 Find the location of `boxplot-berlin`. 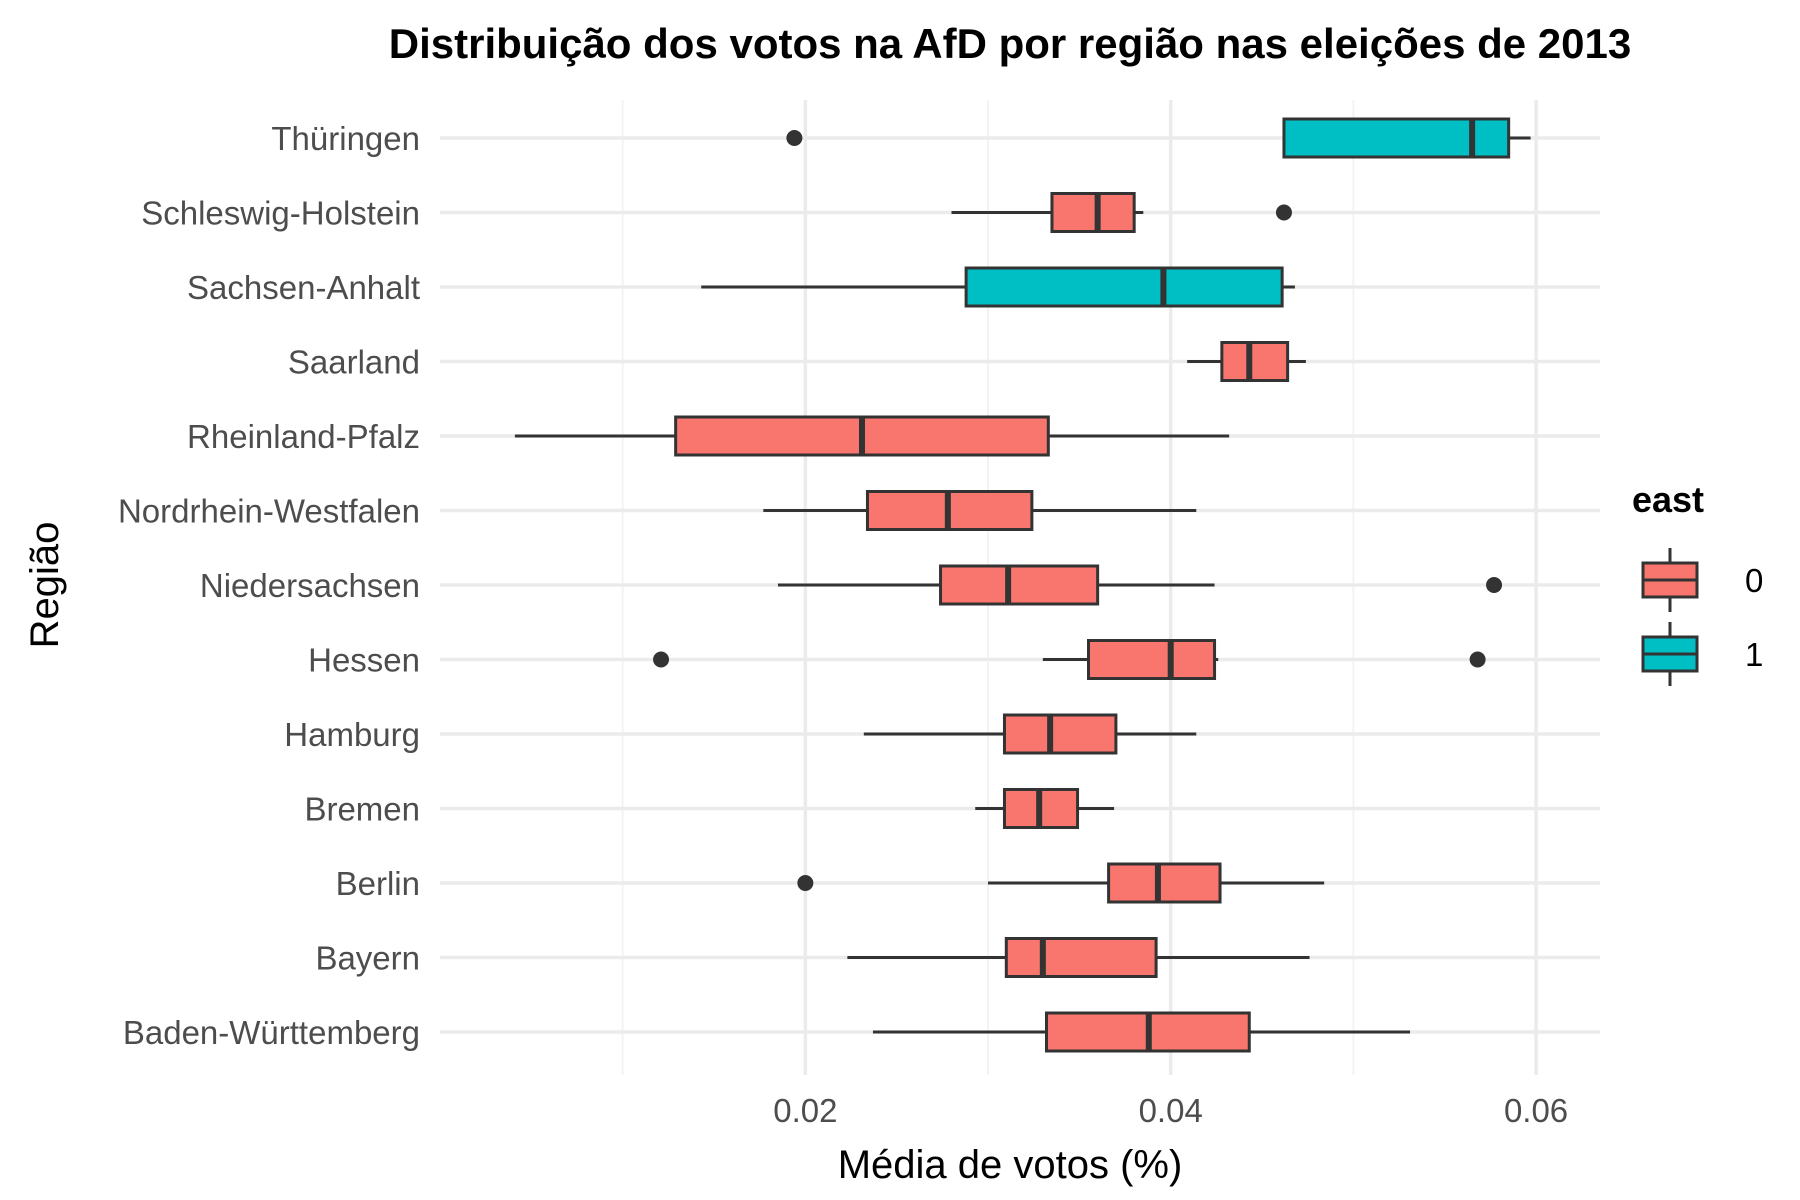

boxplot-berlin is located at coordinates (1061, 883).